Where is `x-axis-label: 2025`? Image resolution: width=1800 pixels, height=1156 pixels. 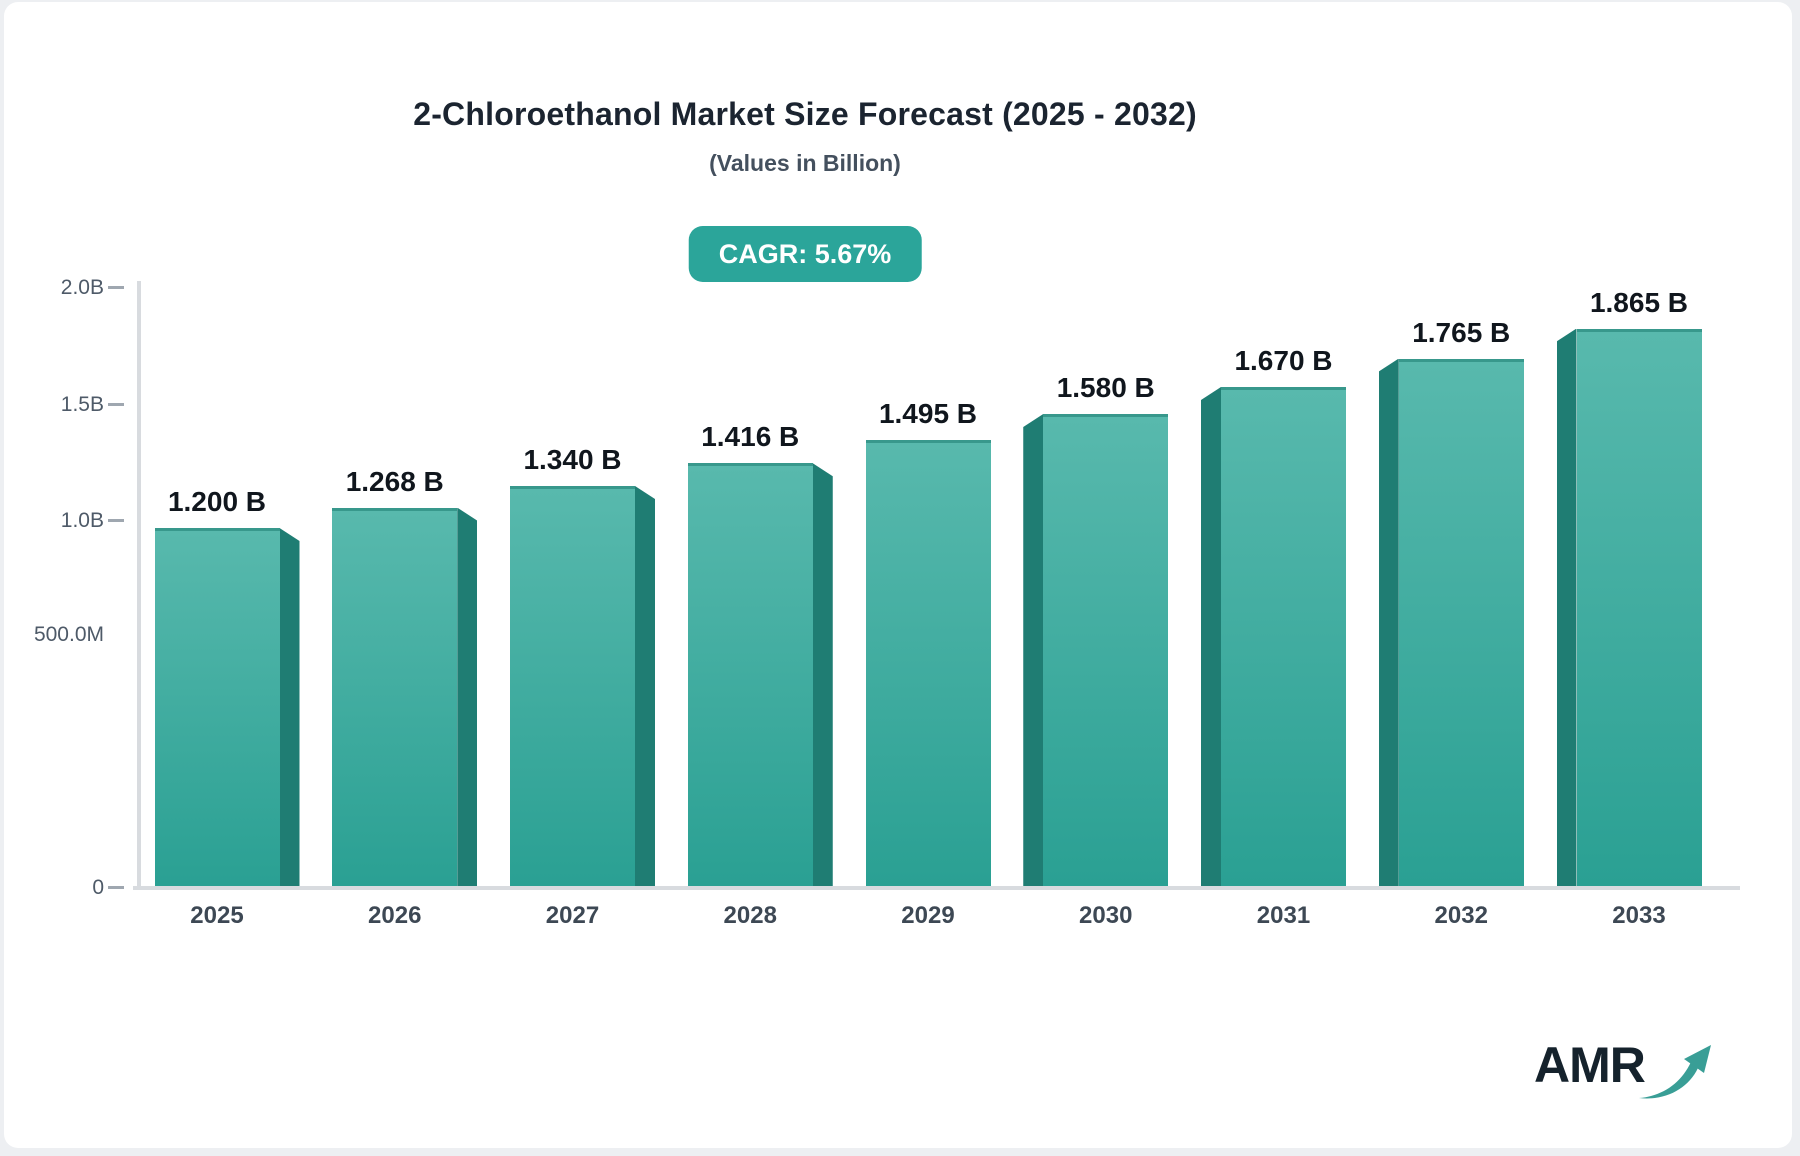 x-axis-label: 2025 is located at coordinates (217, 915).